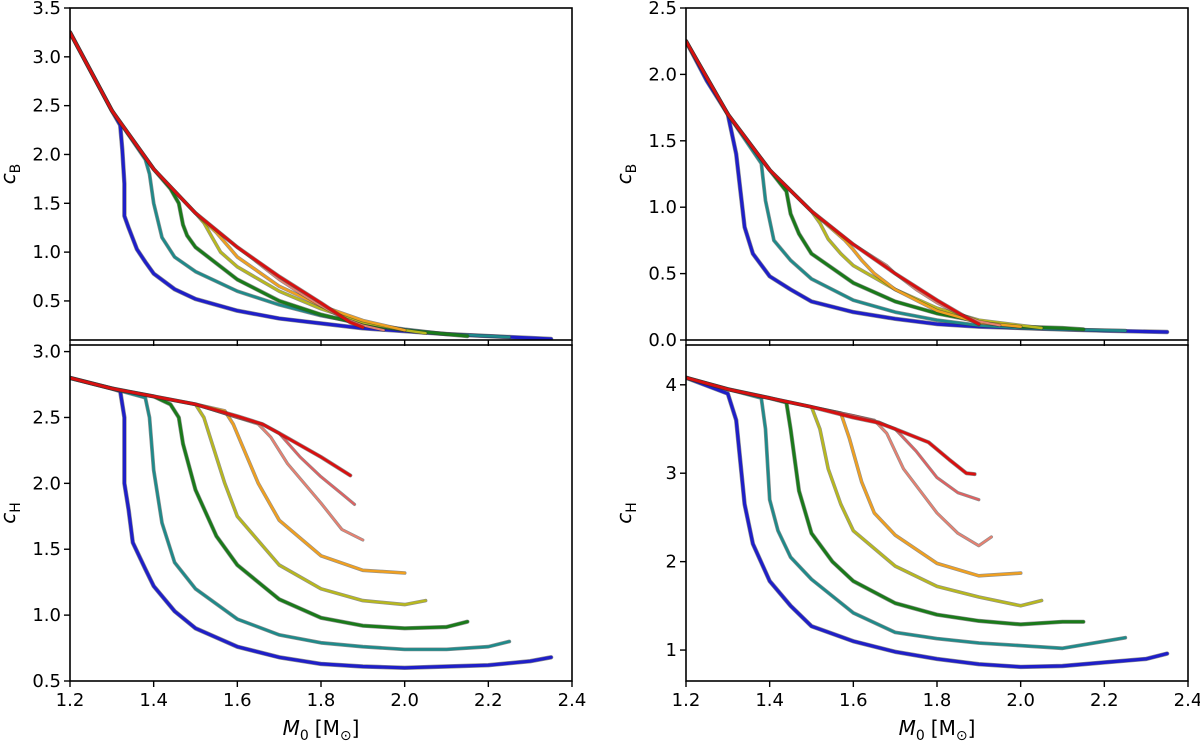 Image resolution: width=1200 pixels, height=750 pixels. I want to click on series-line-track-salmon, so click(843, 183).